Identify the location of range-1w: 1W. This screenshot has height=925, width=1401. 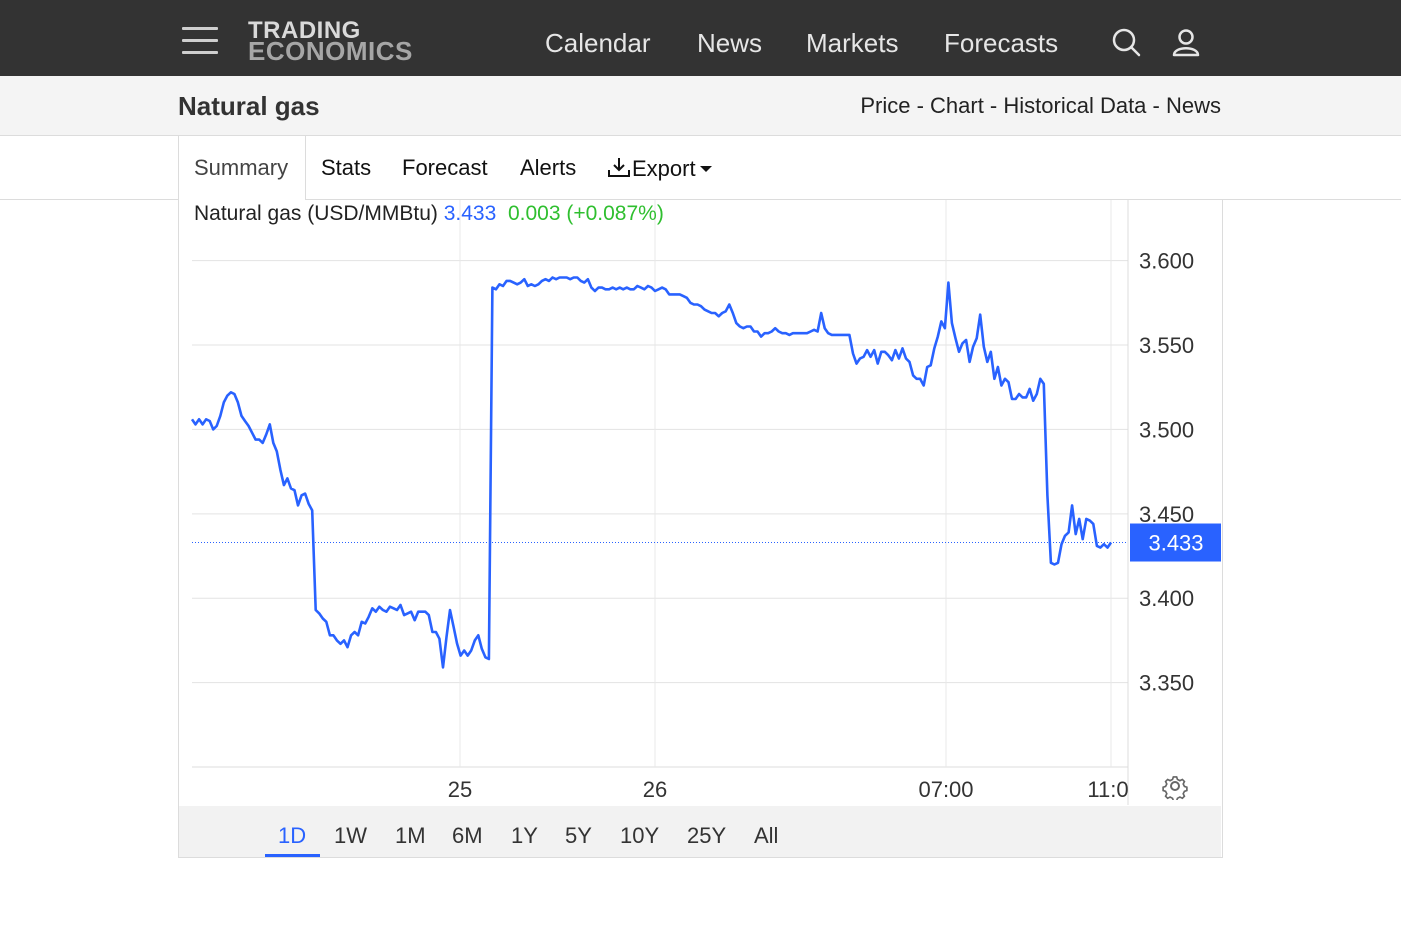
(350, 835).